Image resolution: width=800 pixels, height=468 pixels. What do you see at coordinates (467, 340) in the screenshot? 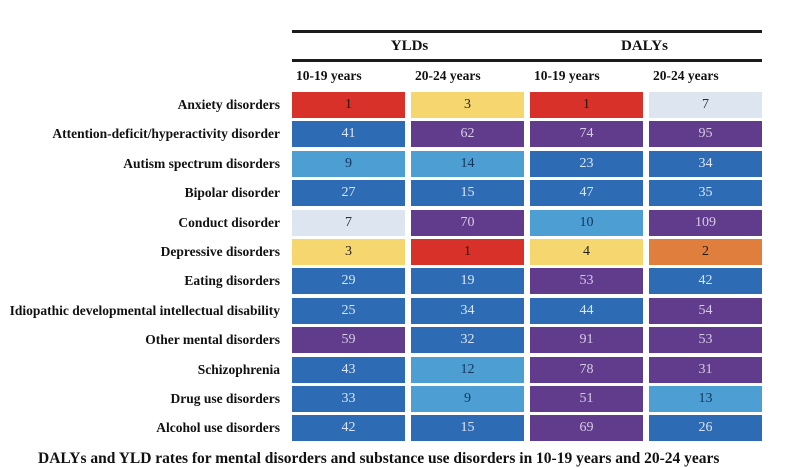
I see `rank-cell: 32` at bounding box center [467, 340].